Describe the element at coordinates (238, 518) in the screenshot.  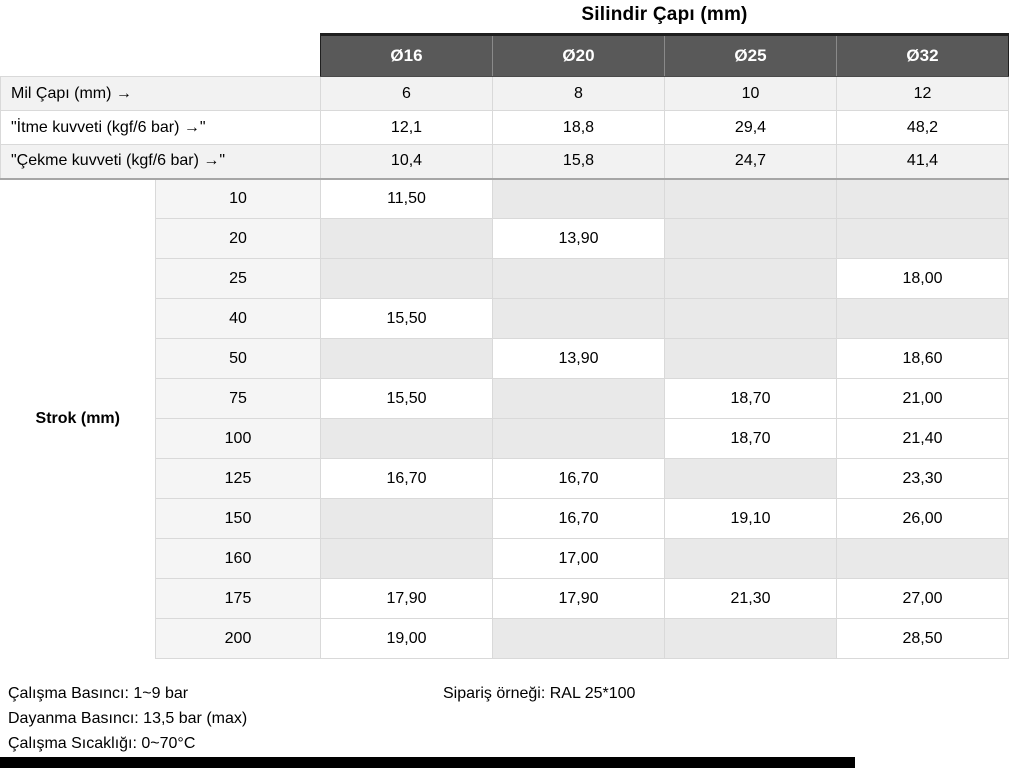
I see `strok-value-label: 150` at that location.